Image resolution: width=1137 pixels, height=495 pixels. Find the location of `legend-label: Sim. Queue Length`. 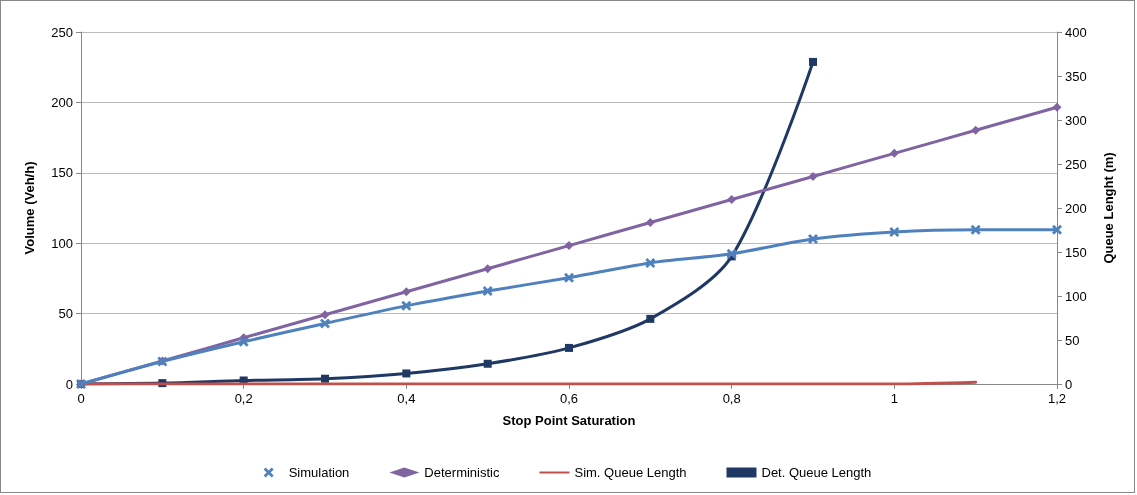

legend-label: Sim. Queue Length is located at coordinates (630, 472).